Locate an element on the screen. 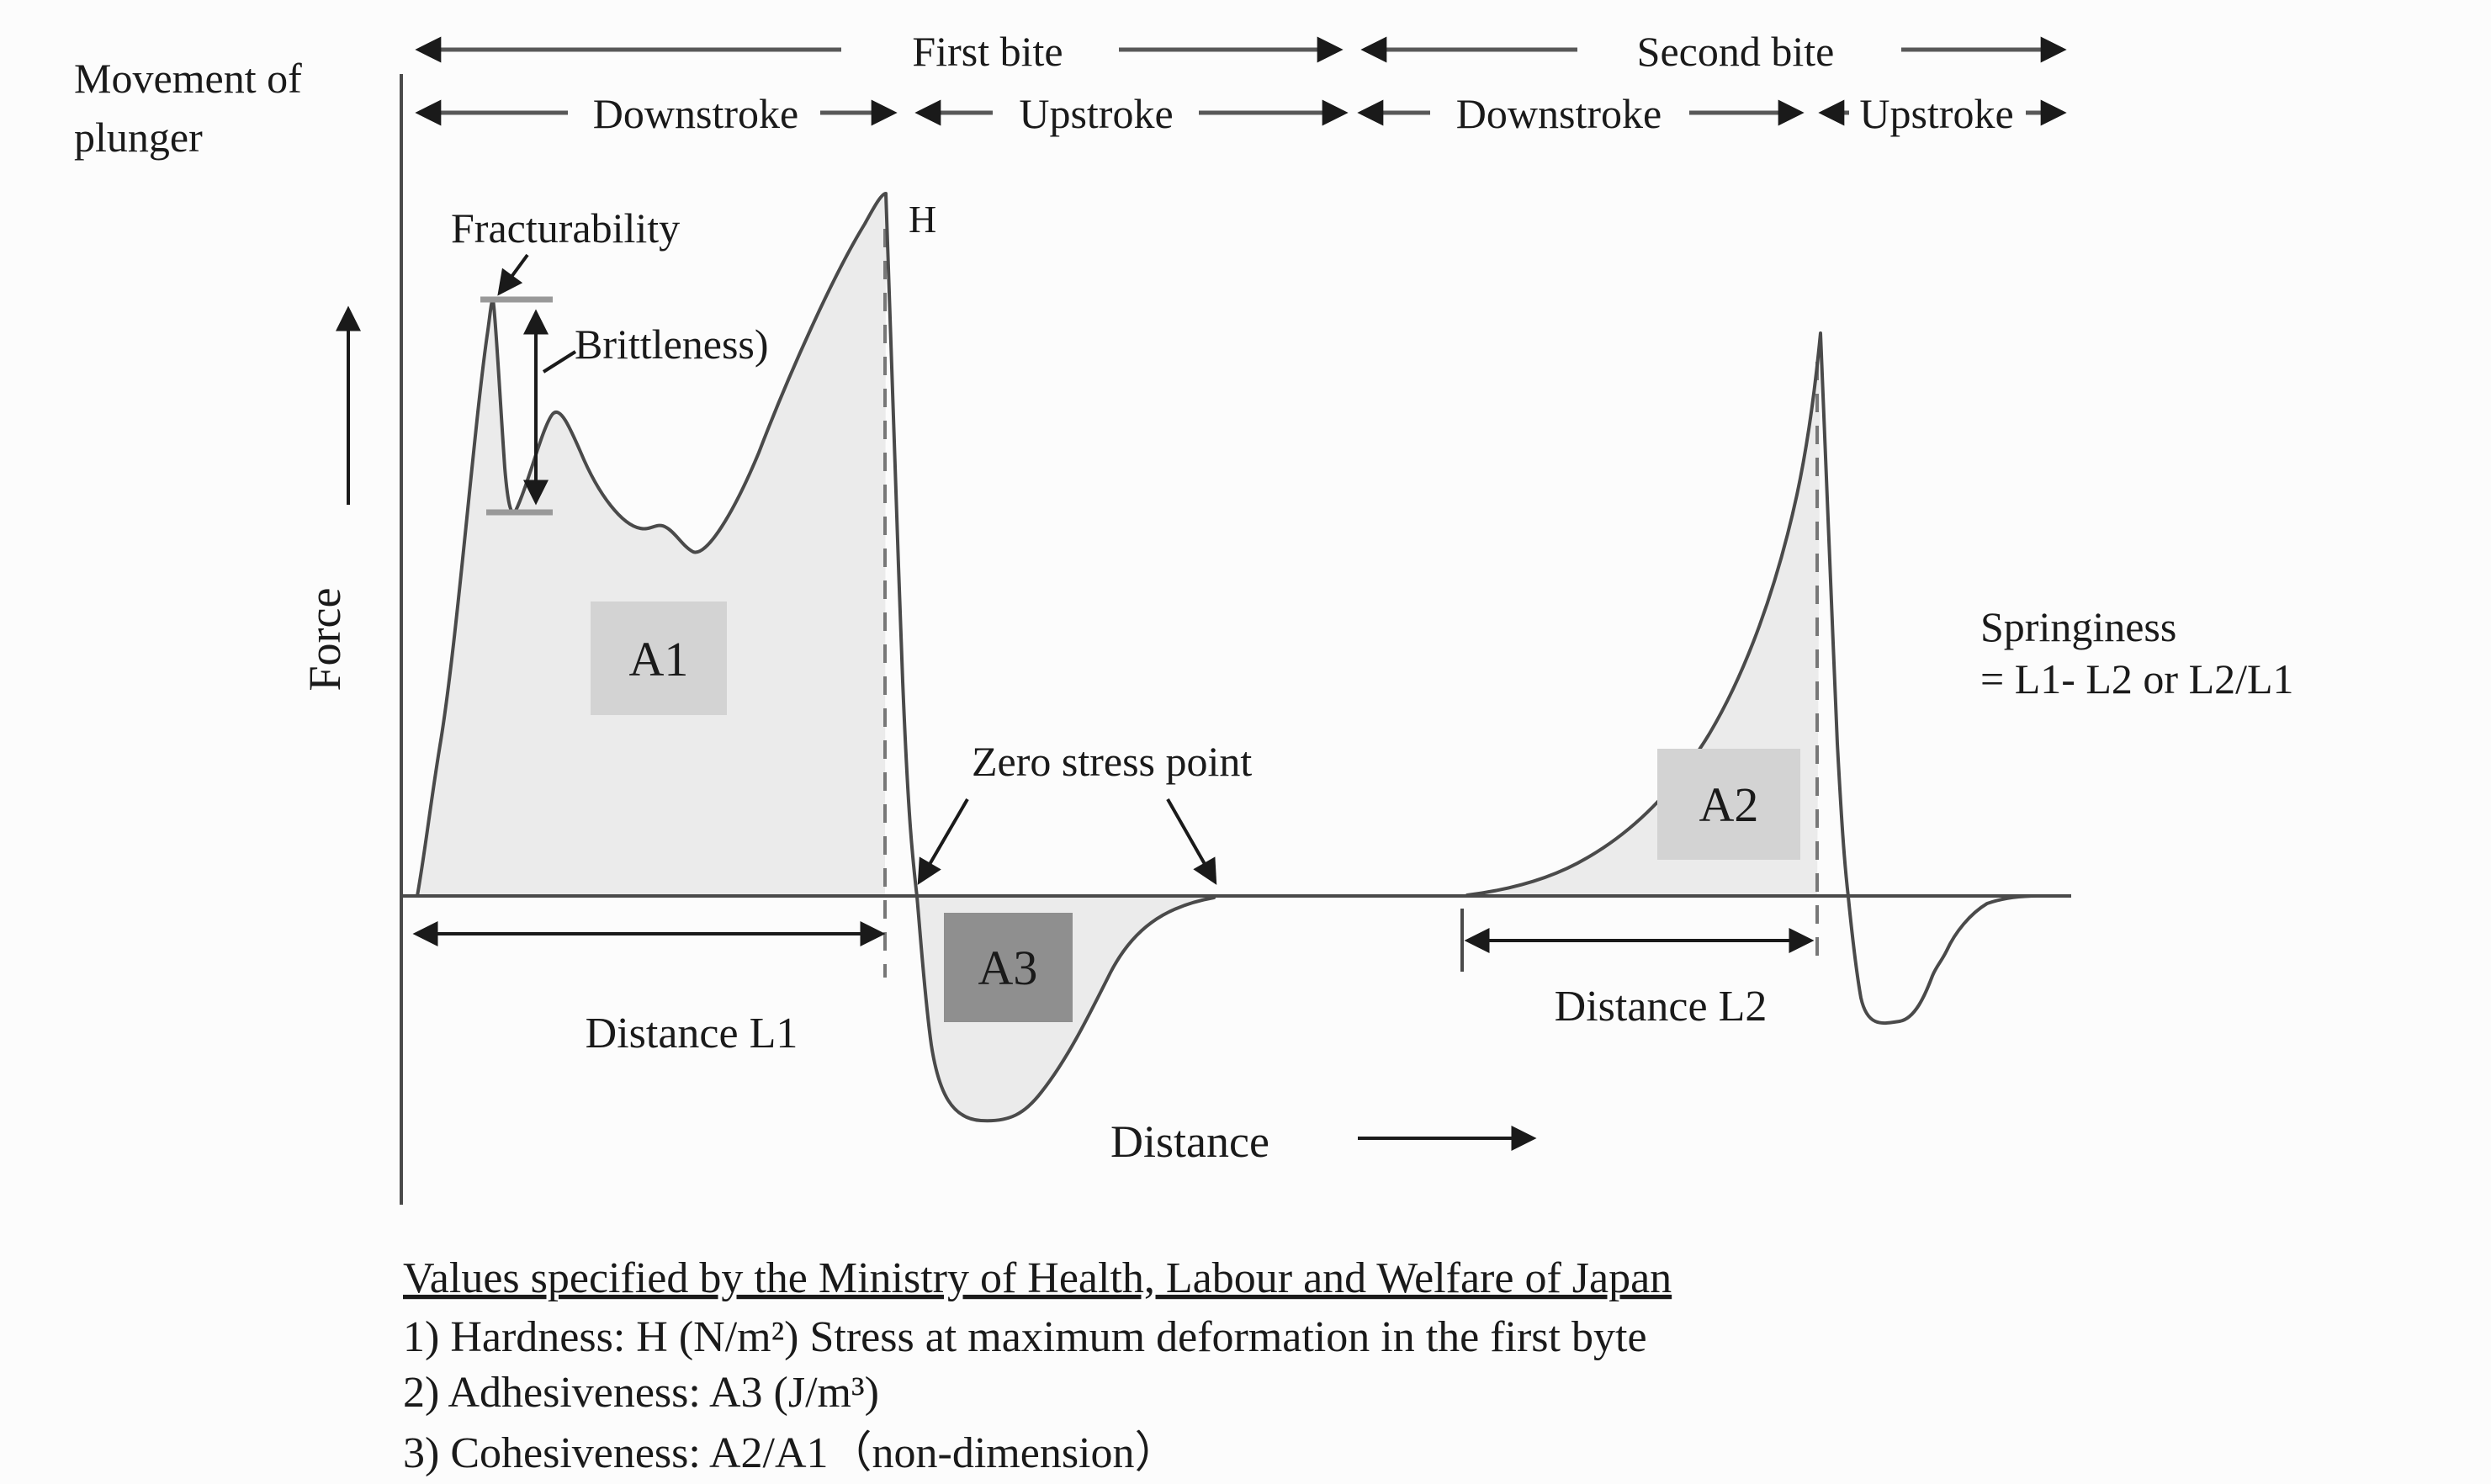 This screenshot has width=2491, height=1484. a2-label: A2 is located at coordinates (1729, 804).